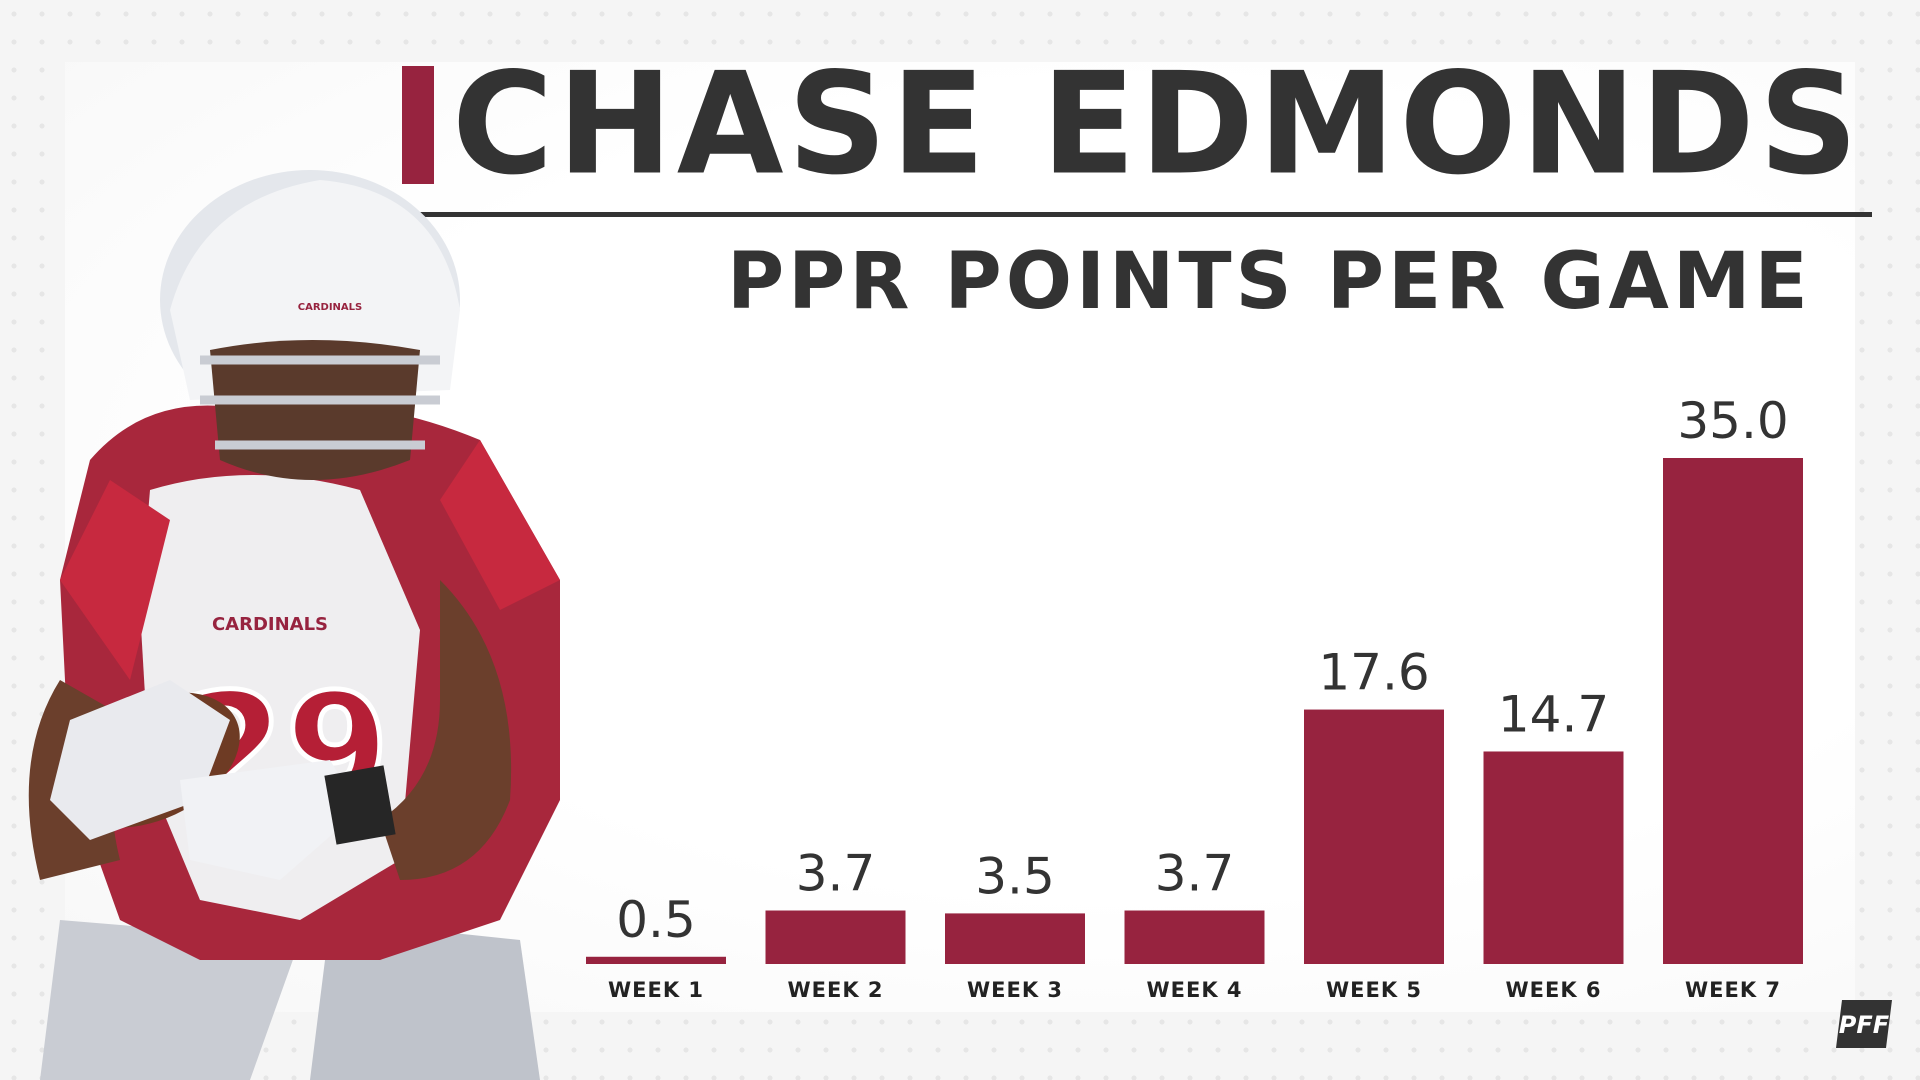 The image size is (1920, 1080). I want to click on pff-logo-text: PFF, so click(1864, 1025).